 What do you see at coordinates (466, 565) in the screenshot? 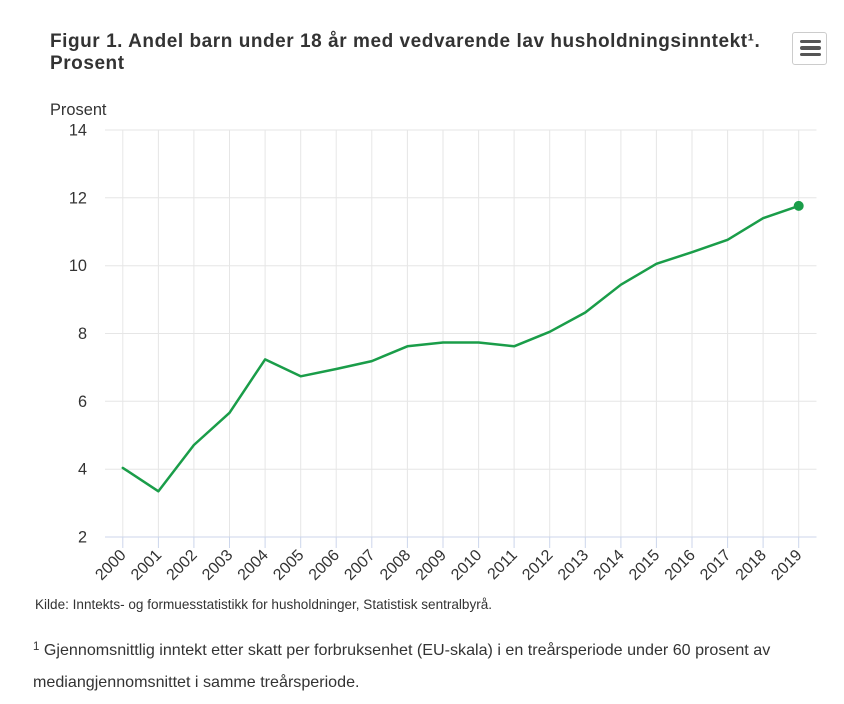
I see `svg-text: 2010` at bounding box center [466, 565].